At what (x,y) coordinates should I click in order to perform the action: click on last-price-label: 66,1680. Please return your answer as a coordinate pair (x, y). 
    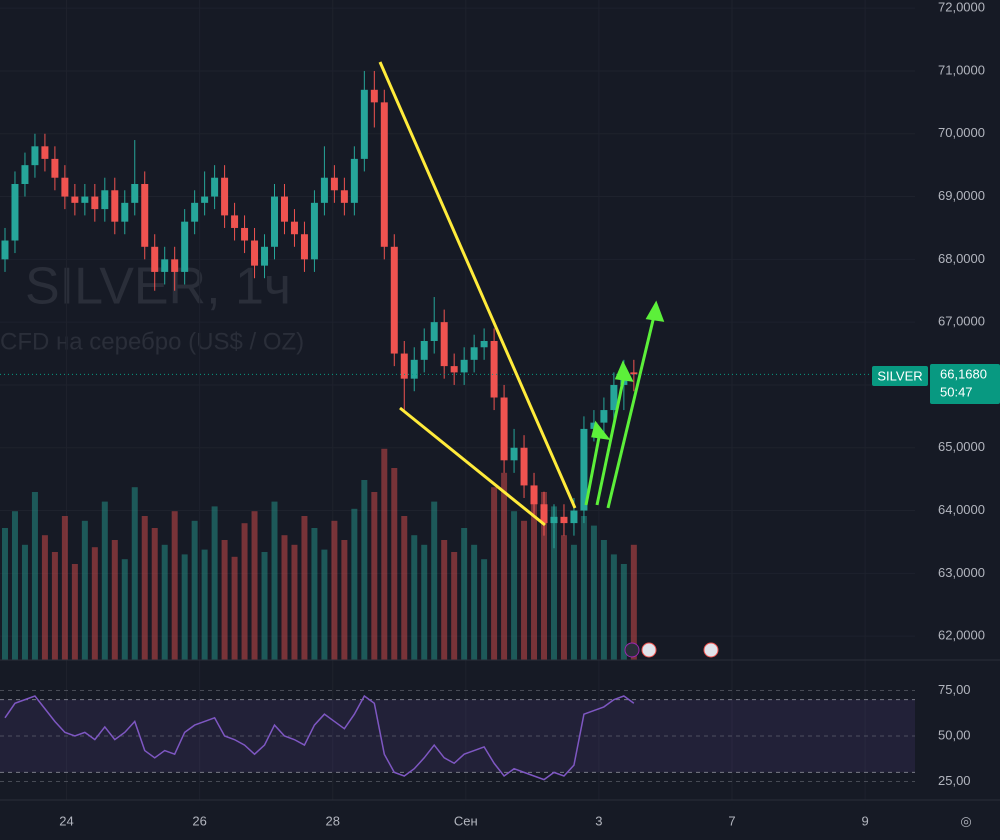
    Looking at the image, I should click on (963, 373).